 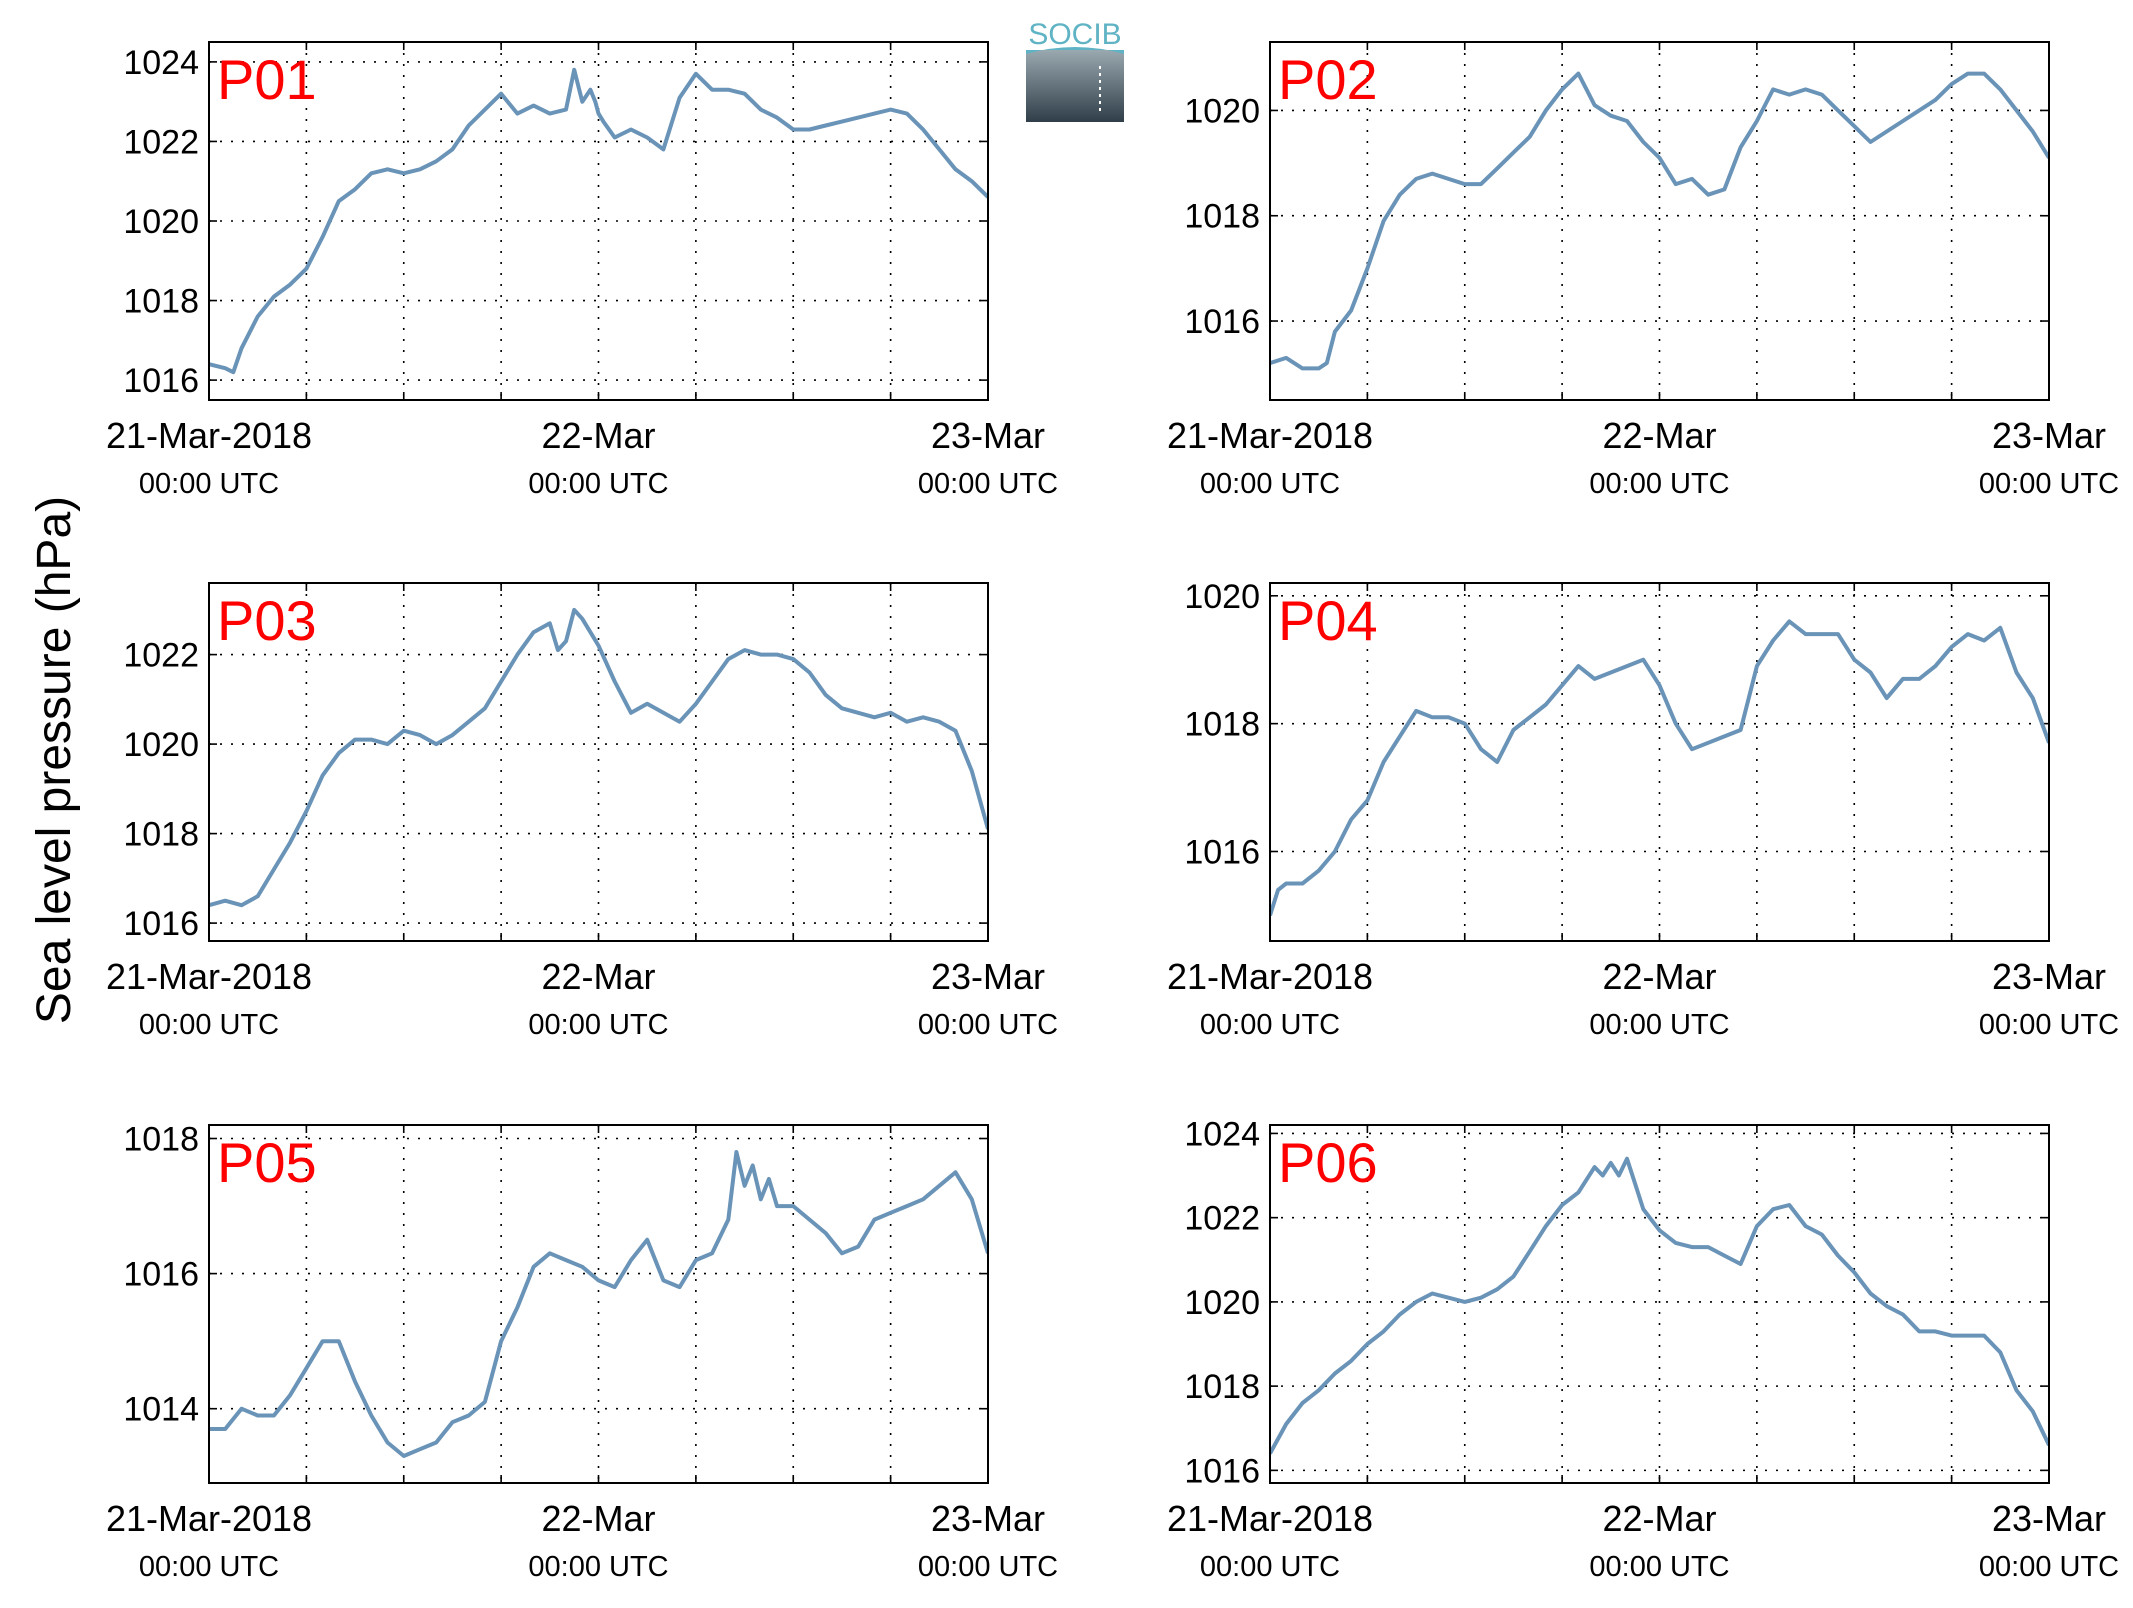 I want to click on panel-label: P04, so click(x=1328, y=620).